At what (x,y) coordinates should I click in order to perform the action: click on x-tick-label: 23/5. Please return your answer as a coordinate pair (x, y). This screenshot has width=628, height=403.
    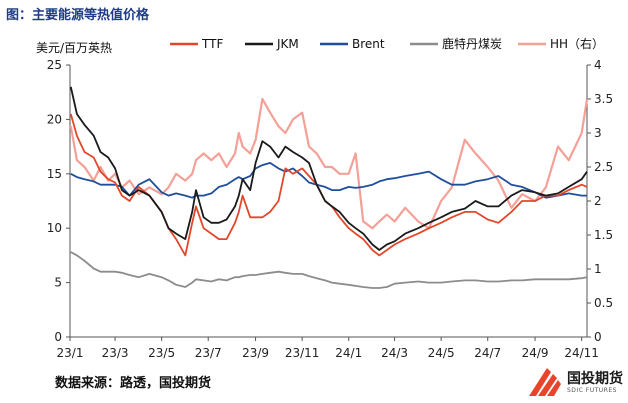
    Looking at the image, I should click on (161, 353).